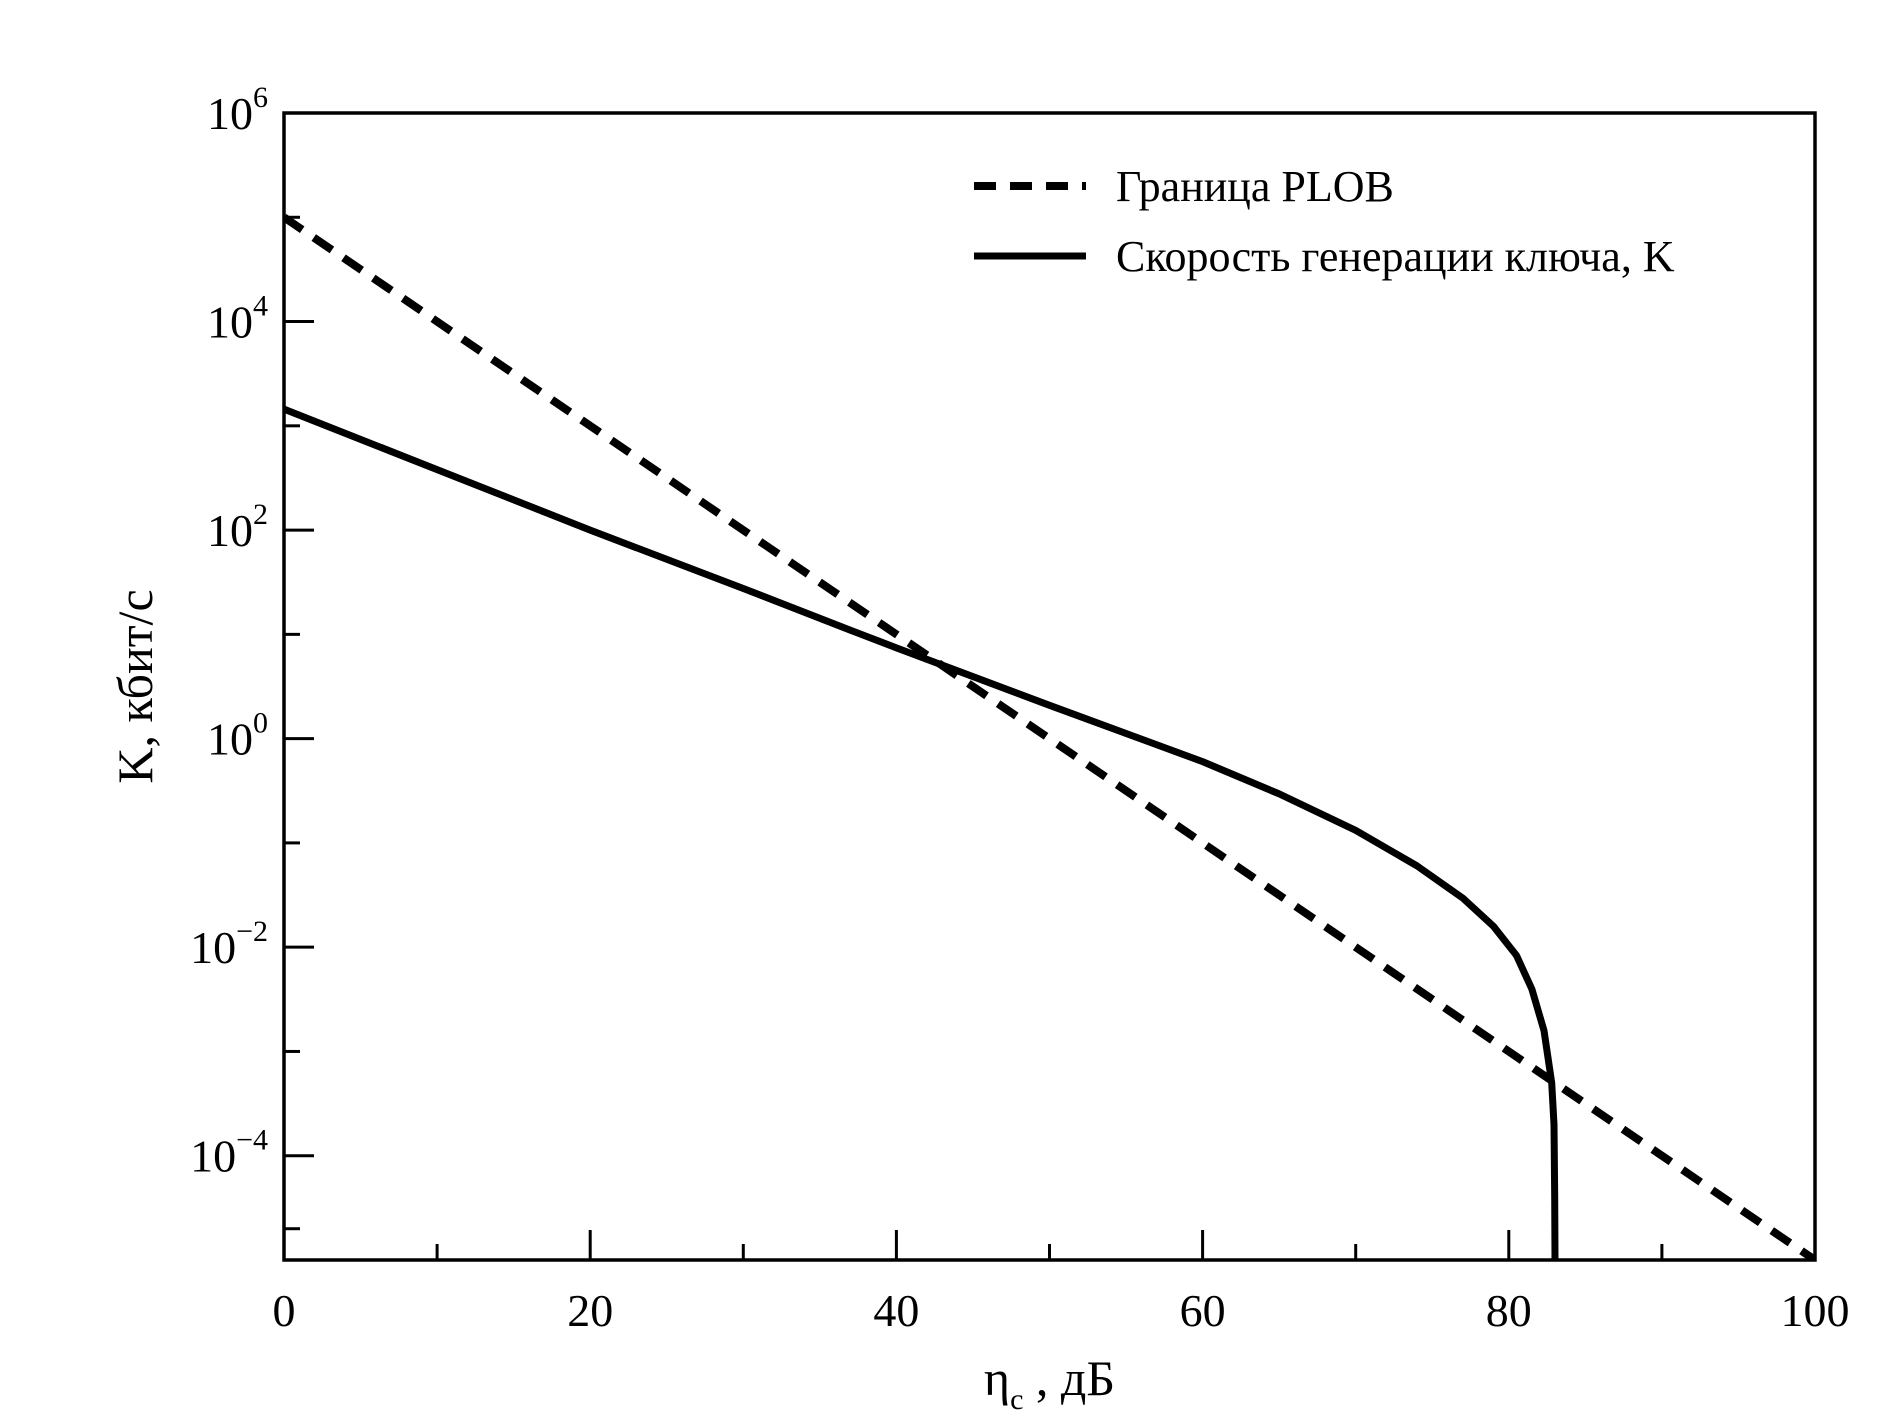 Image resolution: width=1889 pixels, height=1417 pixels. I want to click on legend: Граница PLOB Скорость генерации ключа, K, so click(1324, 221).